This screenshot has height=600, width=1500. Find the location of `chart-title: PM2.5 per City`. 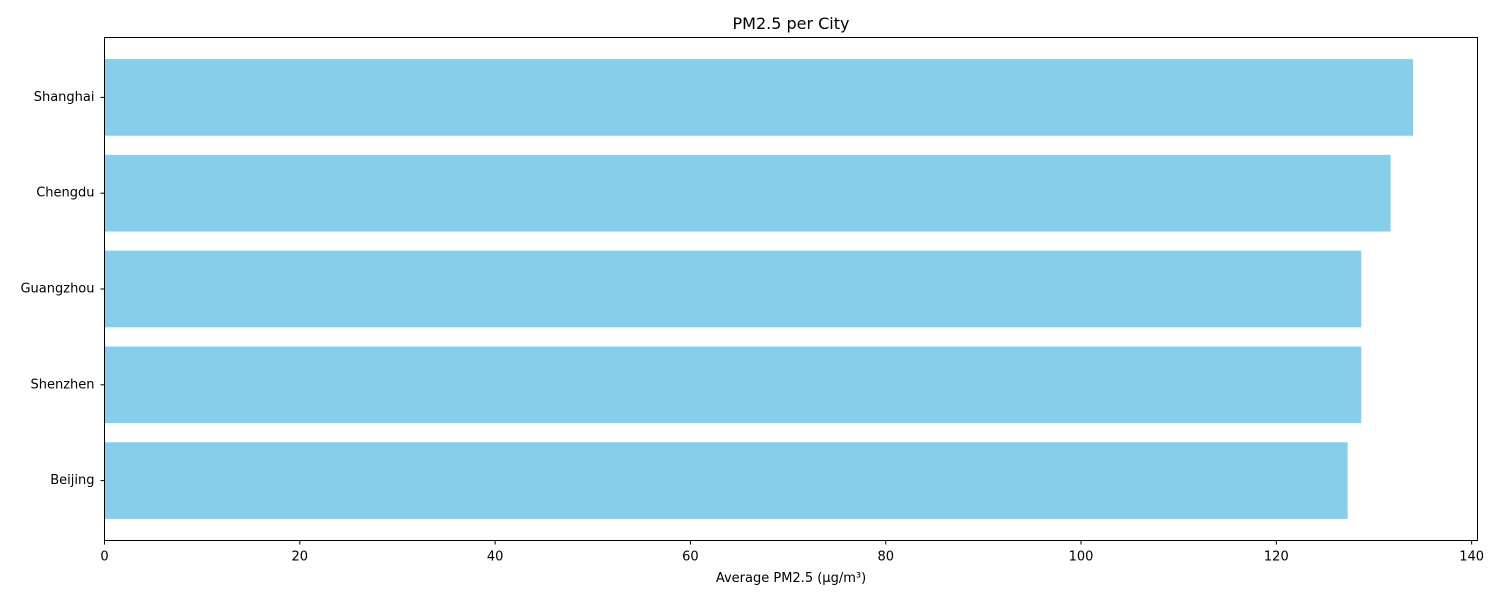

chart-title: PM2.5 per City is located at coordinates (790, 23).